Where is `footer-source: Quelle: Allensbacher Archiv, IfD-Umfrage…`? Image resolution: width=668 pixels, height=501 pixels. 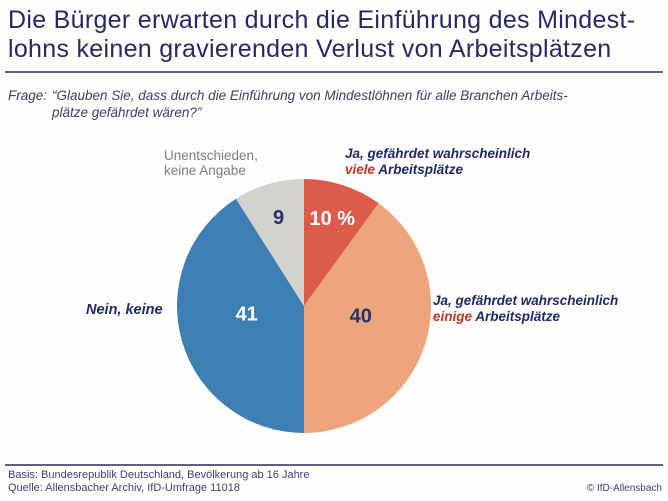
footer-source: Quelle: Allensbacher Archiv, IfD-Umfrage… is located at coordinates (124, 488).